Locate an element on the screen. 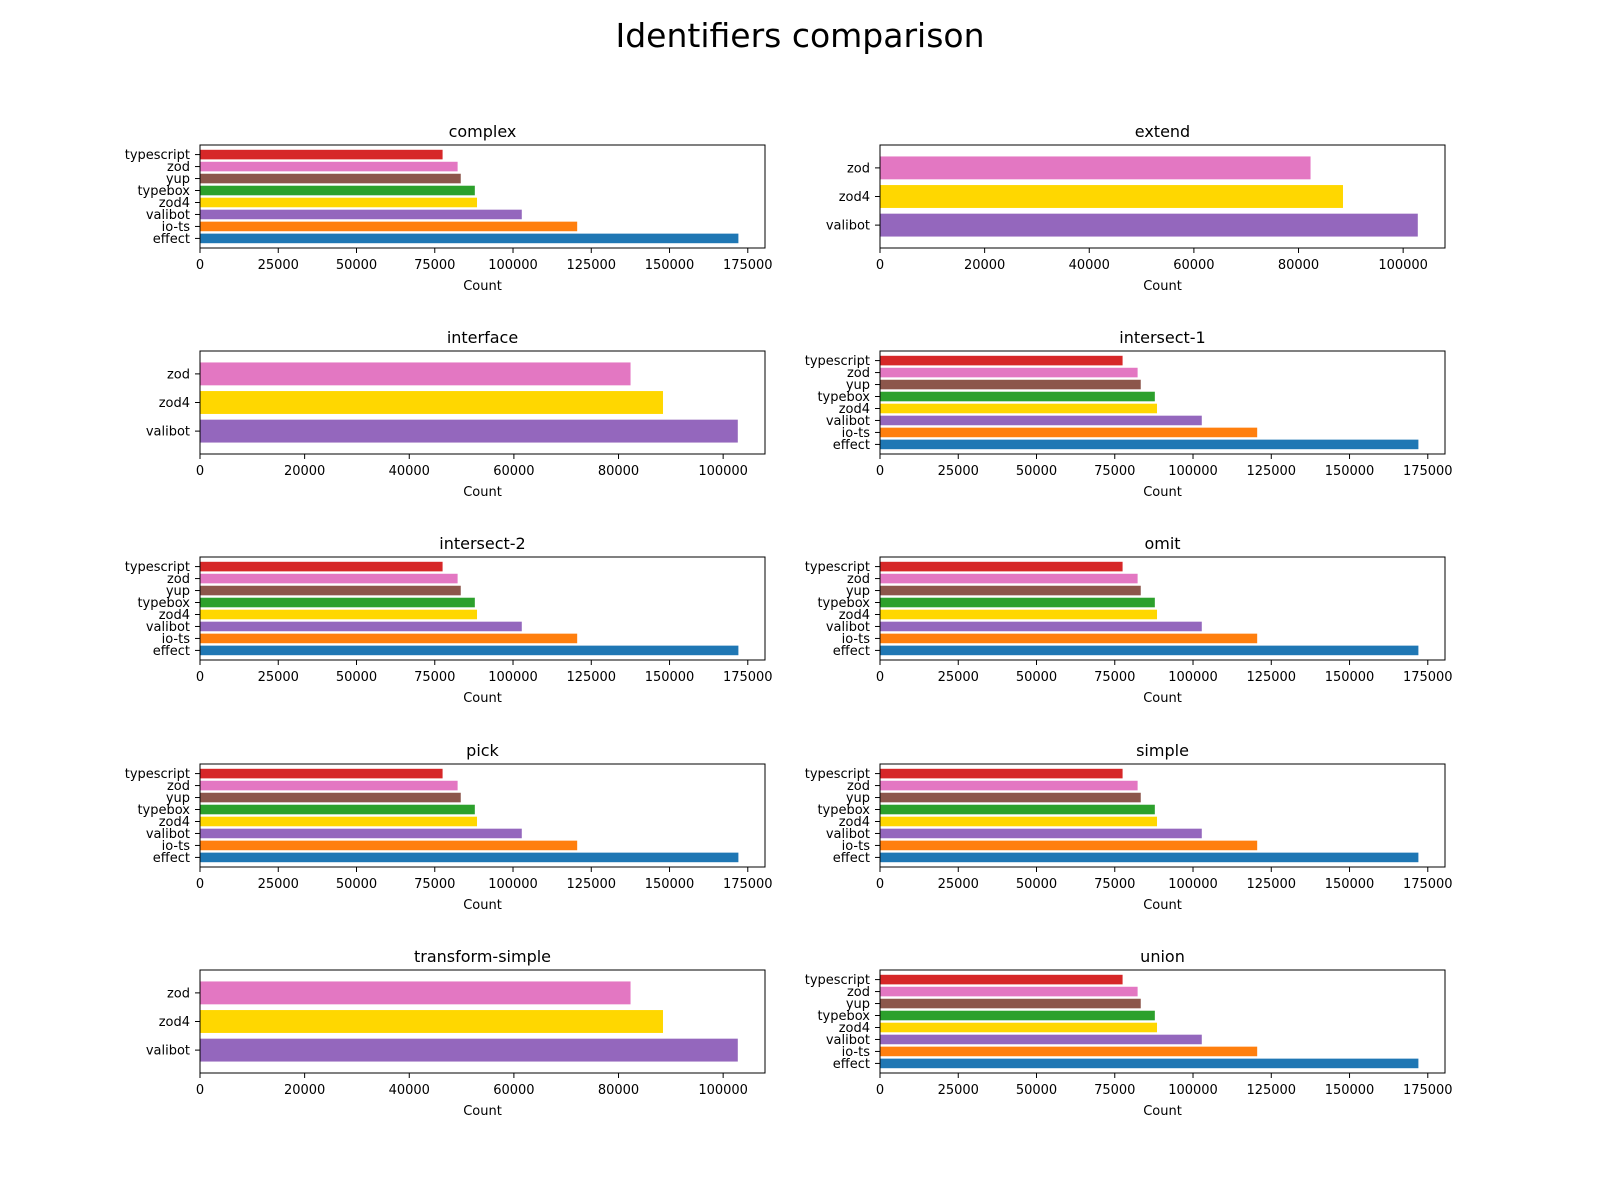 This screenshot has width=1600, height=1200. subplot-title: intersect-1 is located at coordinates (1162, 337).